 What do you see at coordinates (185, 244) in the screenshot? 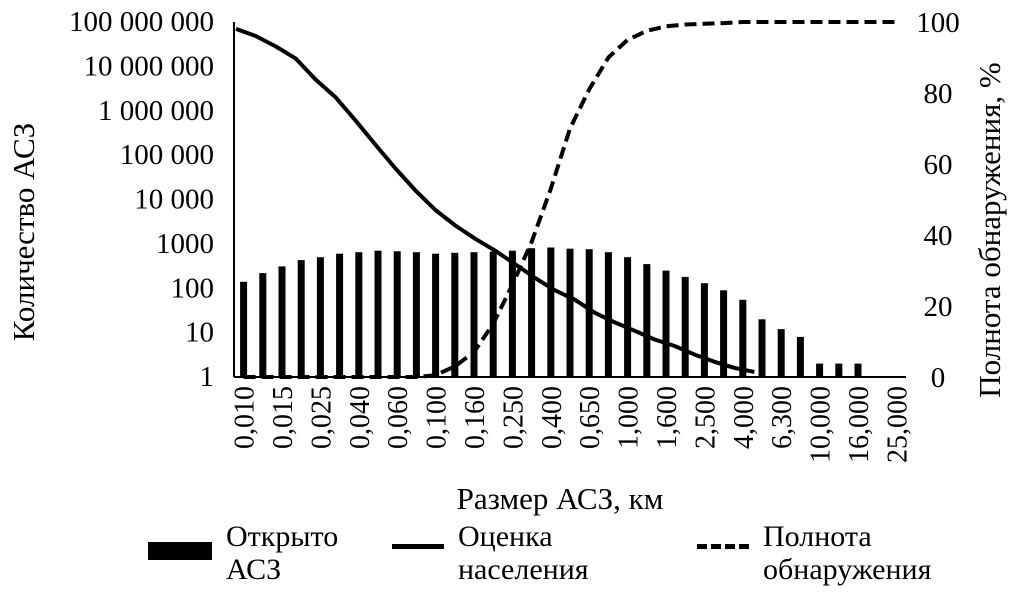
I see `left-tick-label: 1000` at bounding box center [185, 244].